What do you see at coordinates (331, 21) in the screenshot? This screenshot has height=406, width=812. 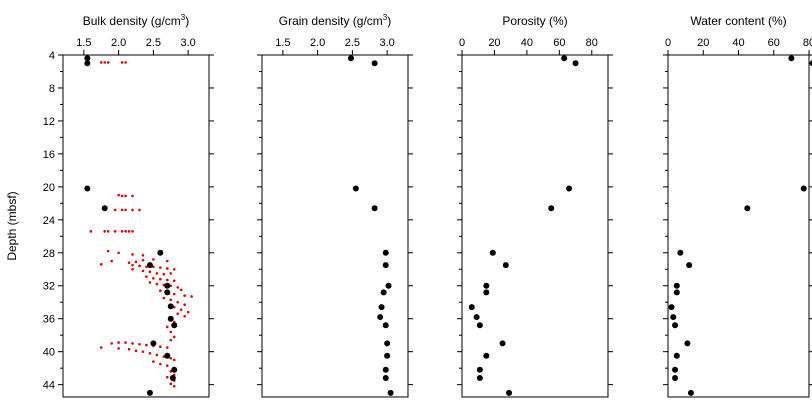 I see `panel-2-title-text: Grain density (g/cm` at bounding box center [331, 21].